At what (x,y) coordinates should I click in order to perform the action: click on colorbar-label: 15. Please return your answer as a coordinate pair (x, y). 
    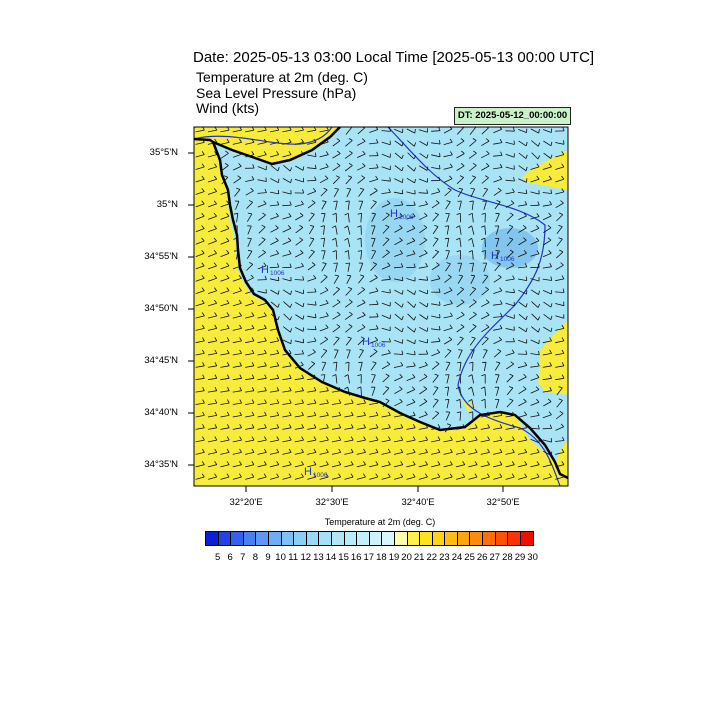
    Looking at the image, I should click on (343, 557).